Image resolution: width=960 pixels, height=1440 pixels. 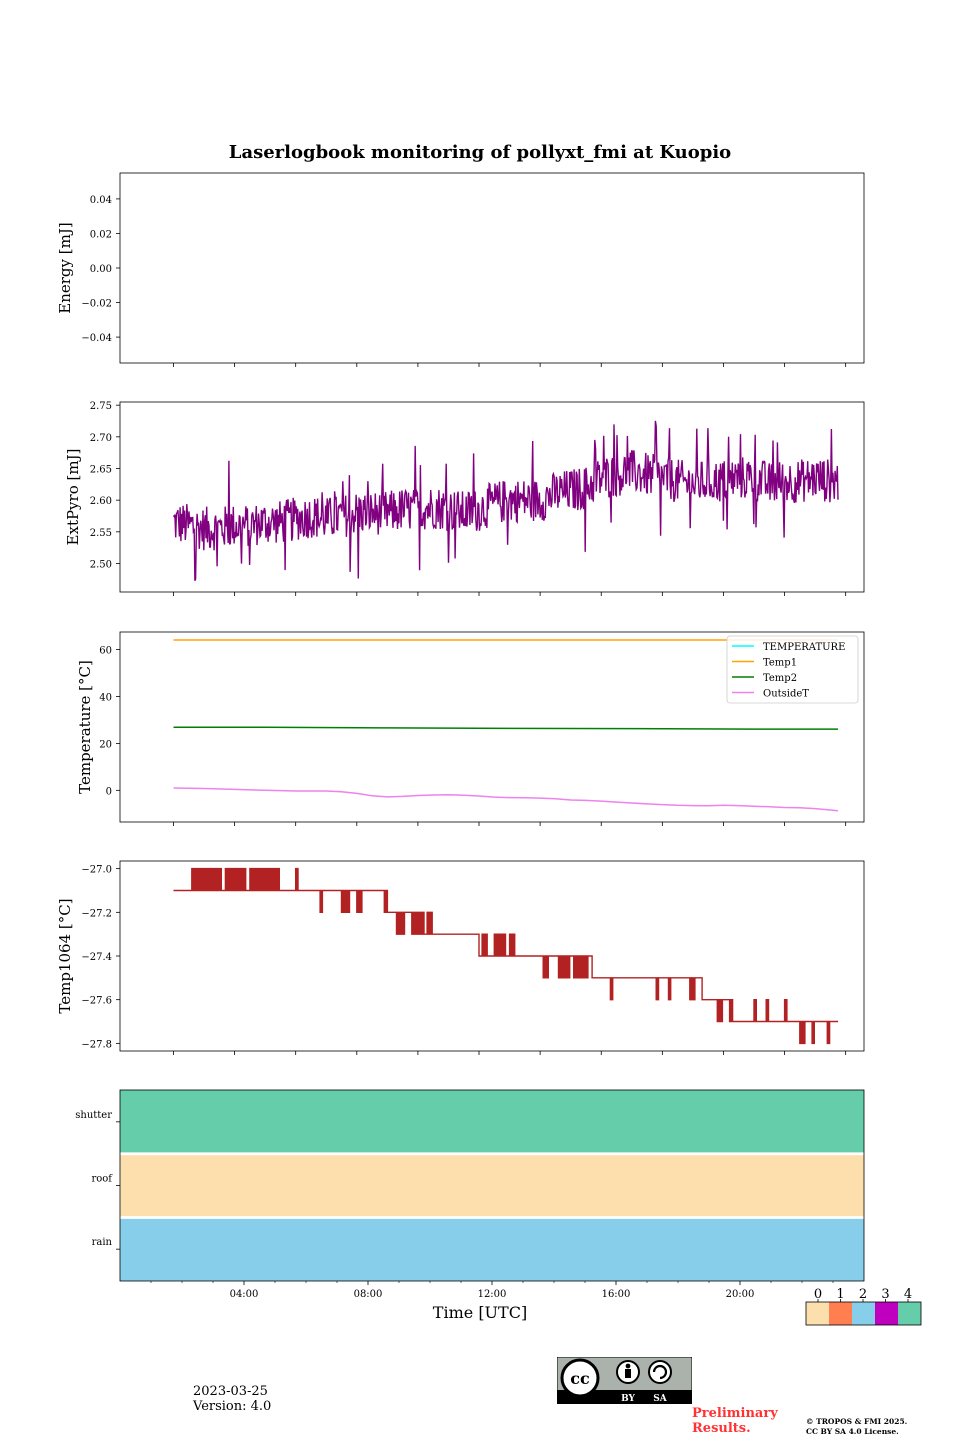 I want to click on series-line-ExtPyro, so click(x=505, y=501).